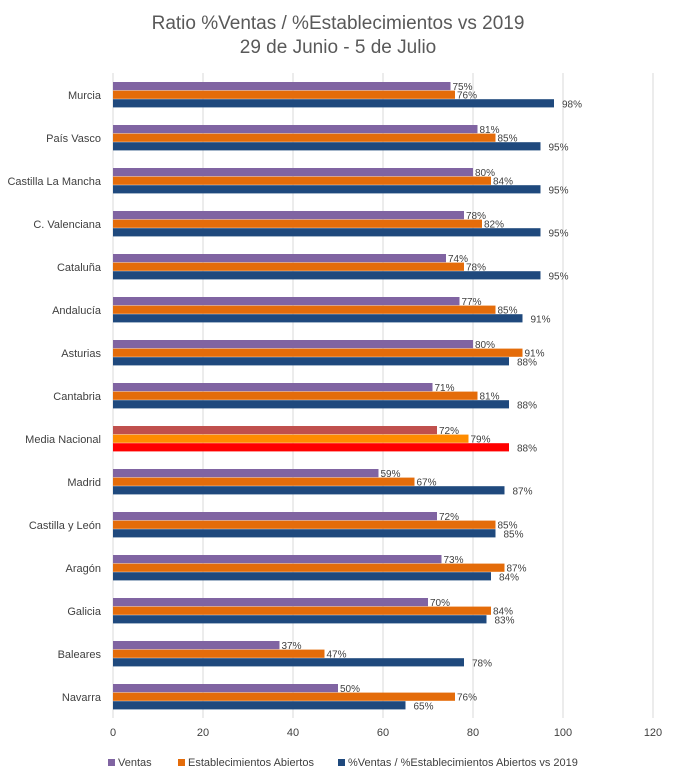 The height and width of the screenshot is (782, 677). What do you see at coordinates (440, 603) in the screenshot?
I see `data-label: 70%` at bounding box center [440, 603].